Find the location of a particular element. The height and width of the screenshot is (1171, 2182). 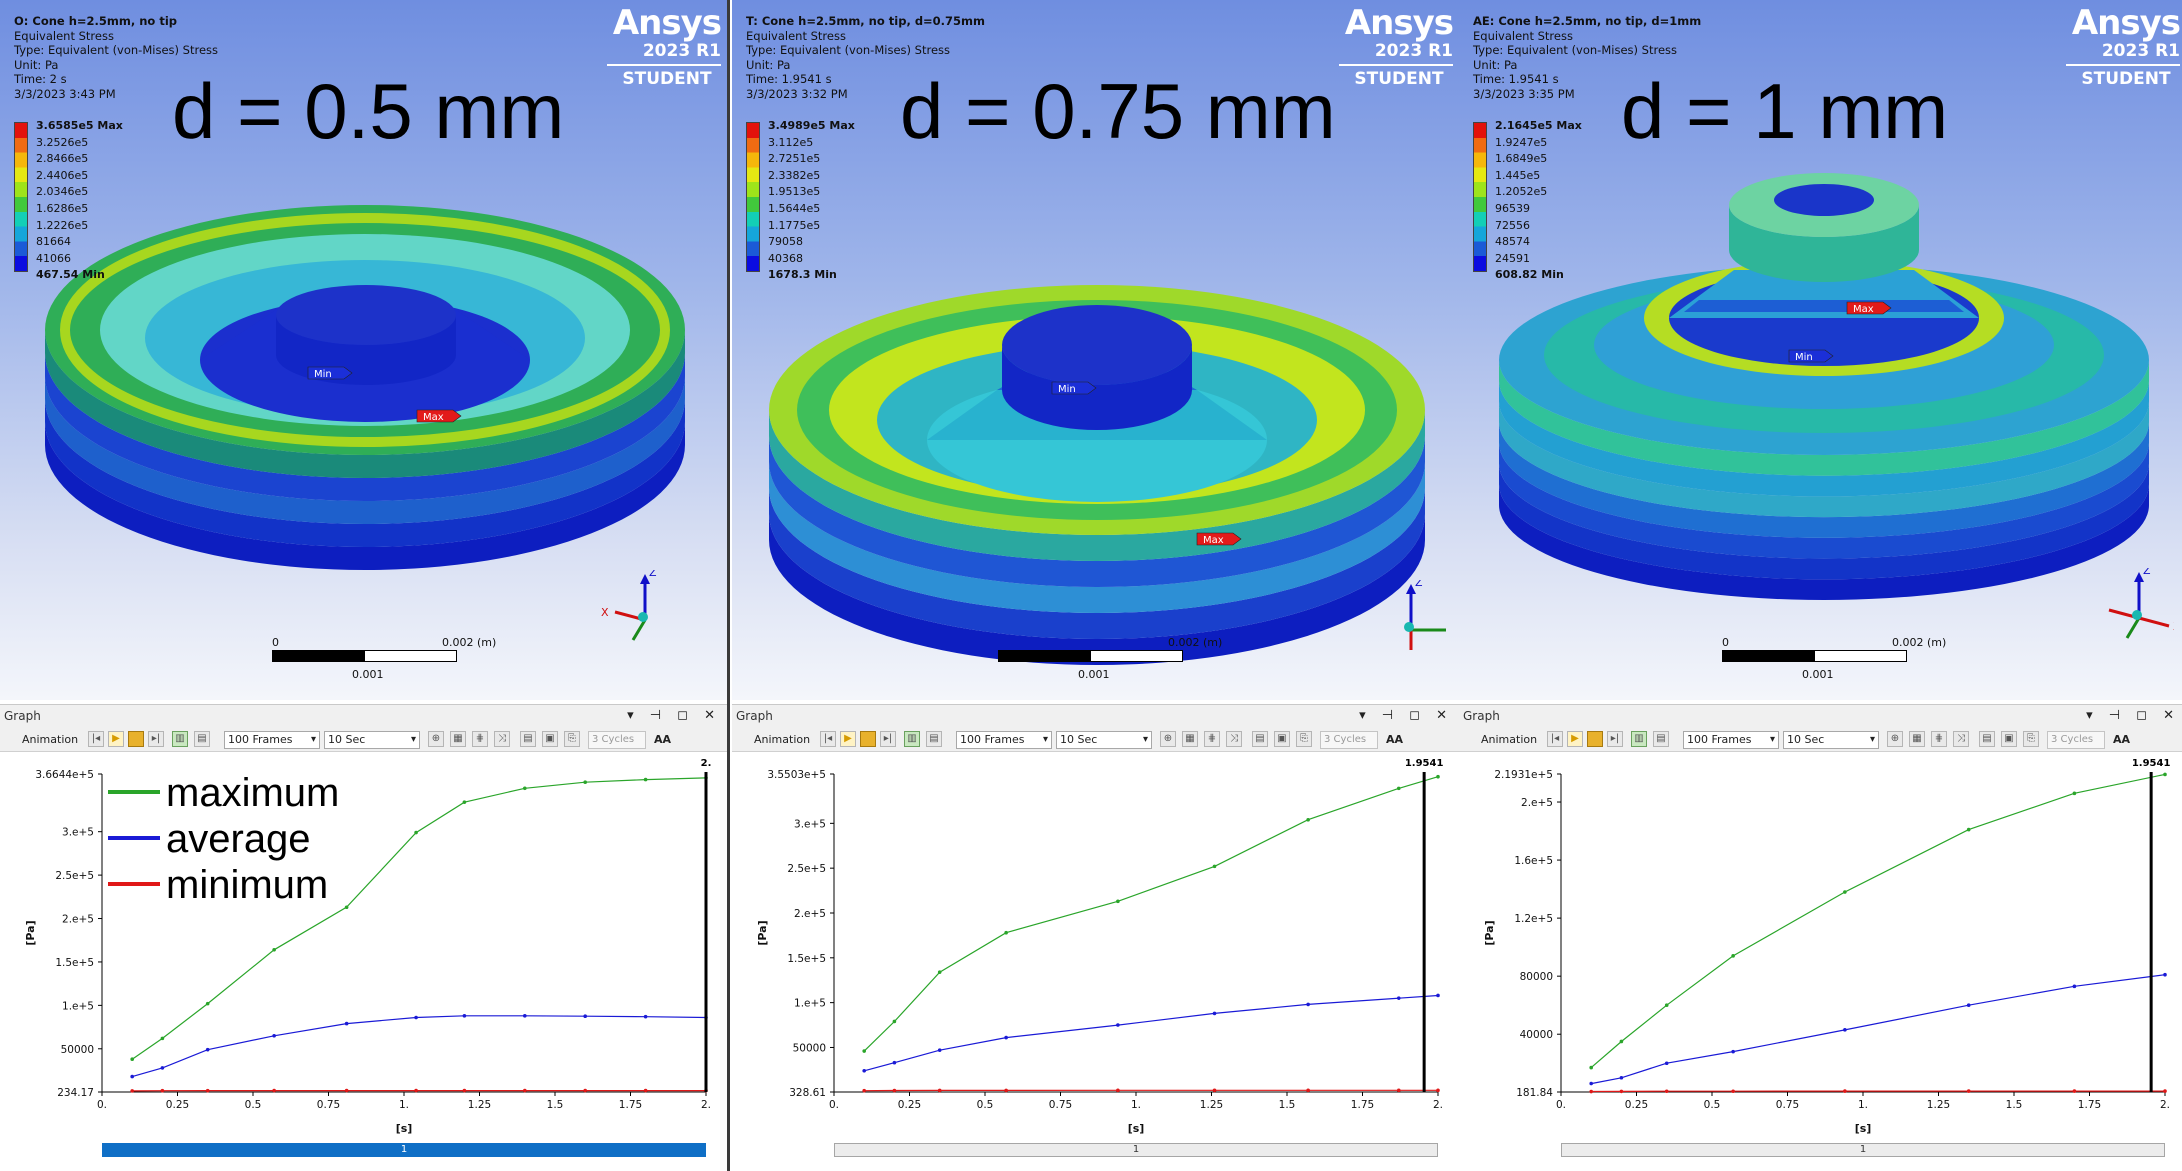

series-maximum-point is located at coordinates (1118, 901).